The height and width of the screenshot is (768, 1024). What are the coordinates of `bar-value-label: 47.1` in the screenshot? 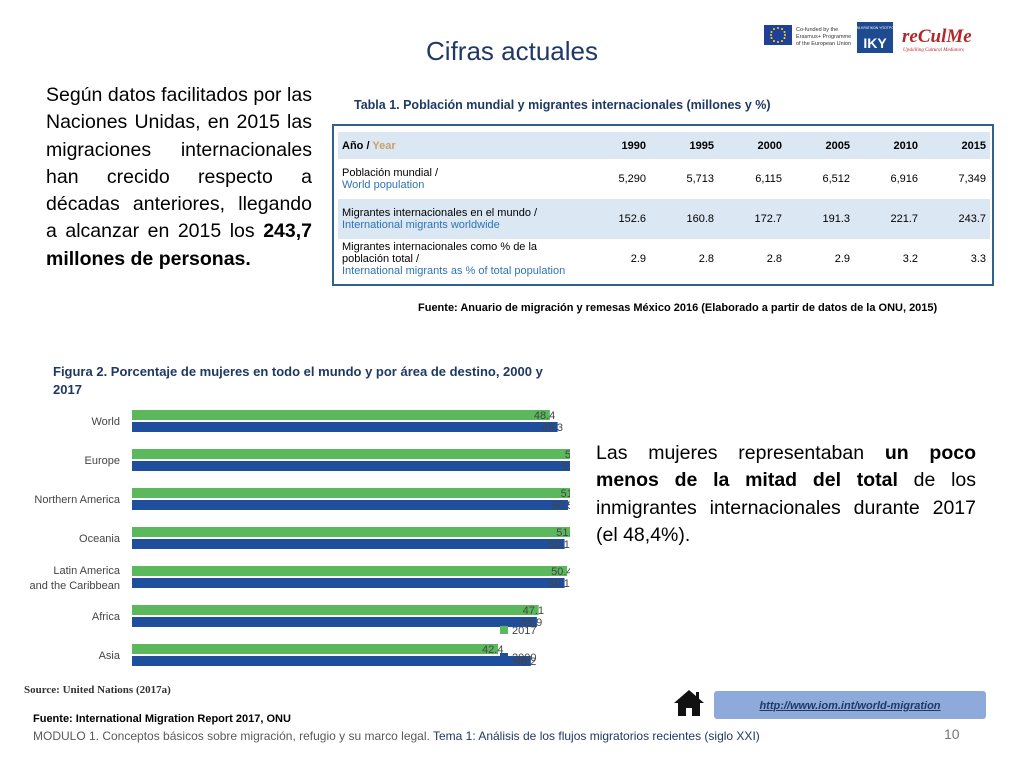 It's located at (533, 611).